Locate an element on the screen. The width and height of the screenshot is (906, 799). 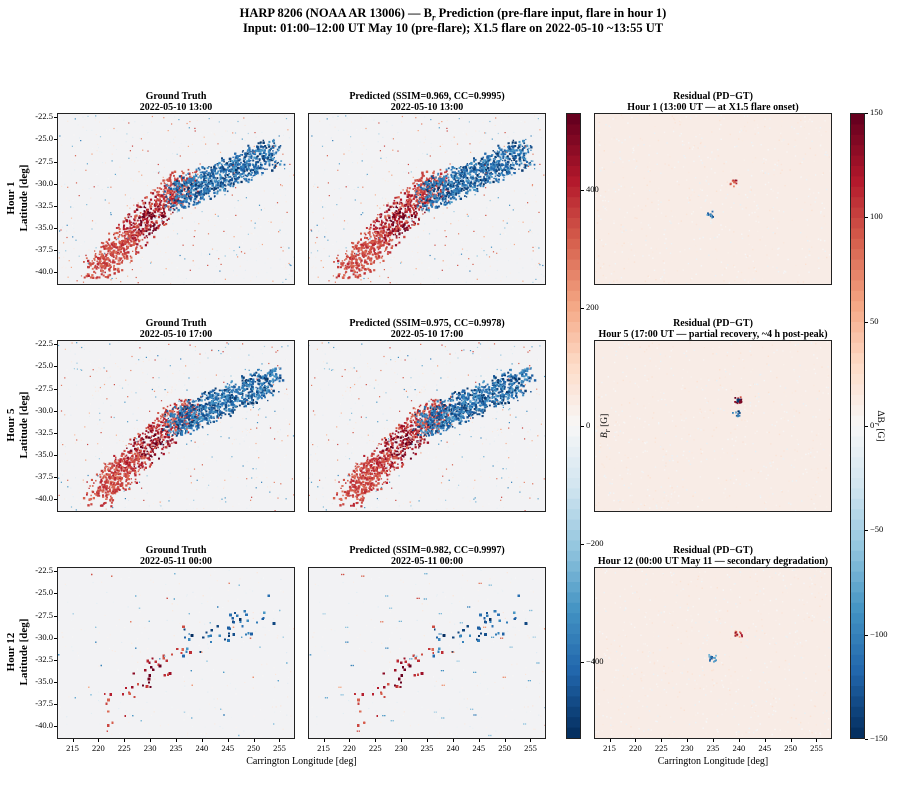
ytick-label: -30.0 is located at coordinates (44, 182).